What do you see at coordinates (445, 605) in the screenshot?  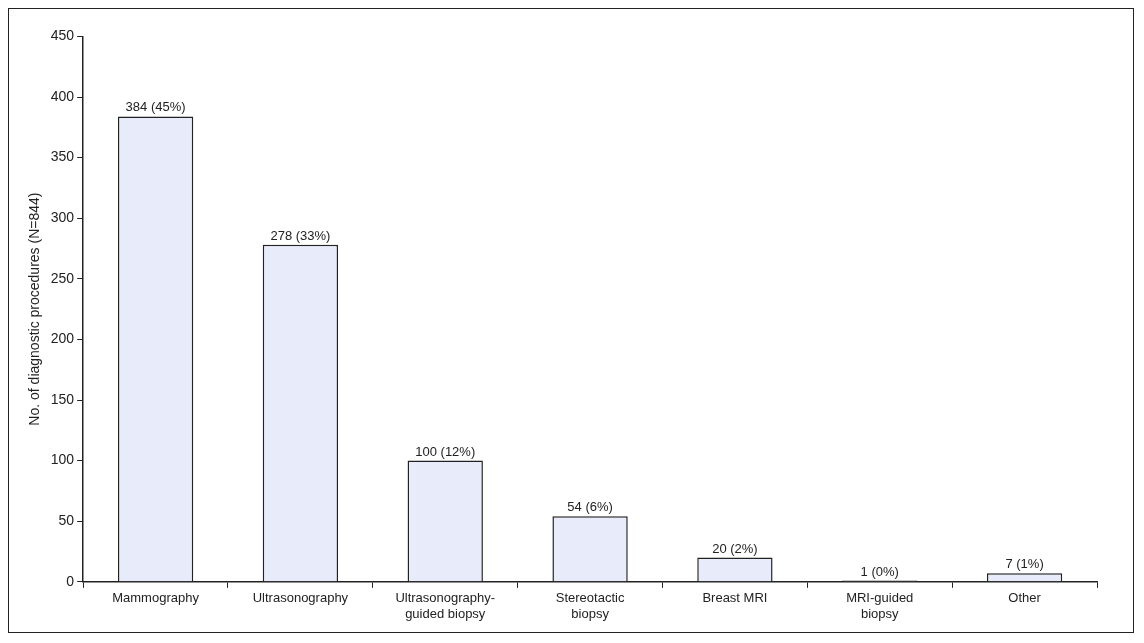 I see `x-tick-label: Ultrasonography-guided biopsy` at bounding box center [445, 605].